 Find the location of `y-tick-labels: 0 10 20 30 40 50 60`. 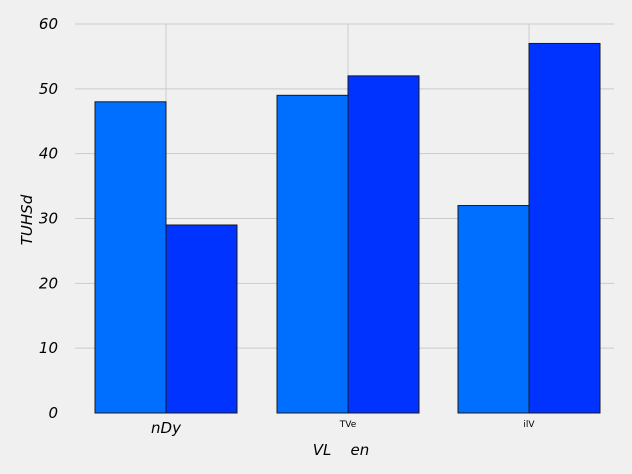

y-tick-labels: 0 10 20 30 40 50 60 is located at coordinates (48, 218).